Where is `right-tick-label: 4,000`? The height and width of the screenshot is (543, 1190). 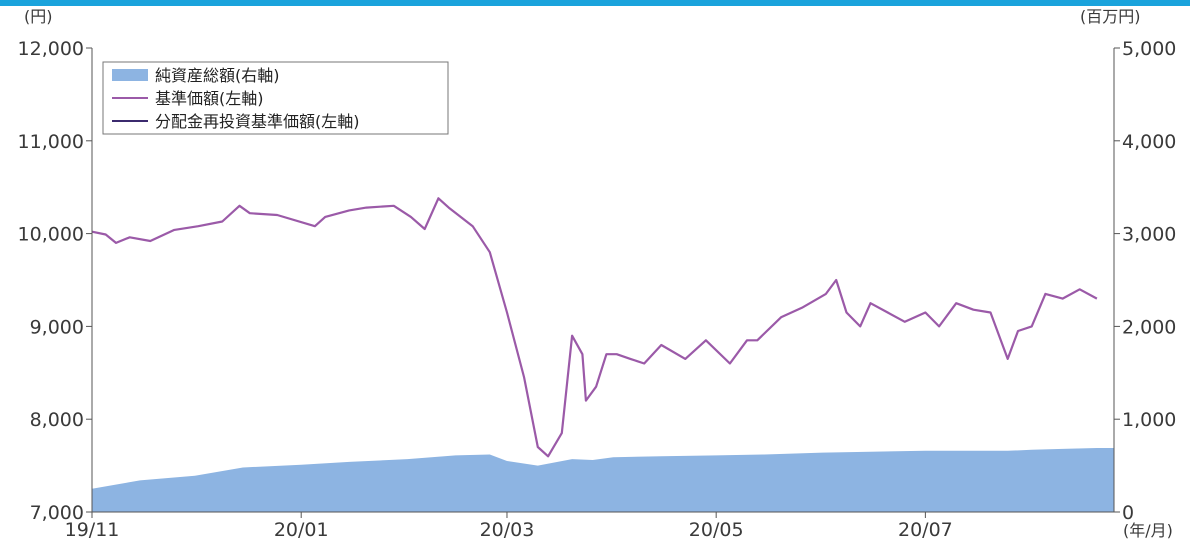
right-tick-label: 4,000 is located at coordinates (1149, 142).